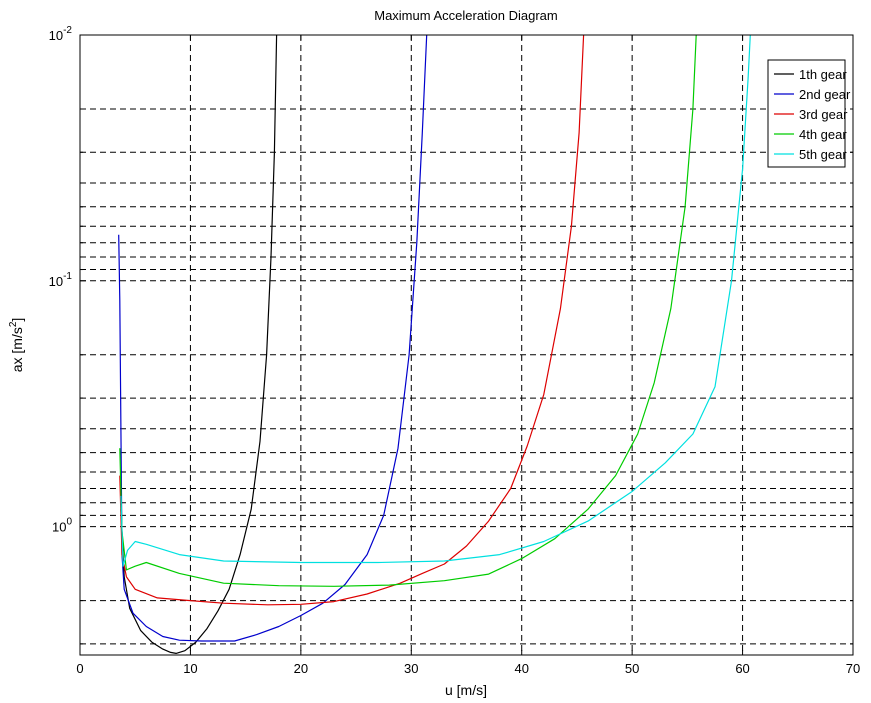  What do you see at coordinates (67, 30) in the screenshot?
I see `y-tick-label-exponent: -2` at bounding box center [67, 30].